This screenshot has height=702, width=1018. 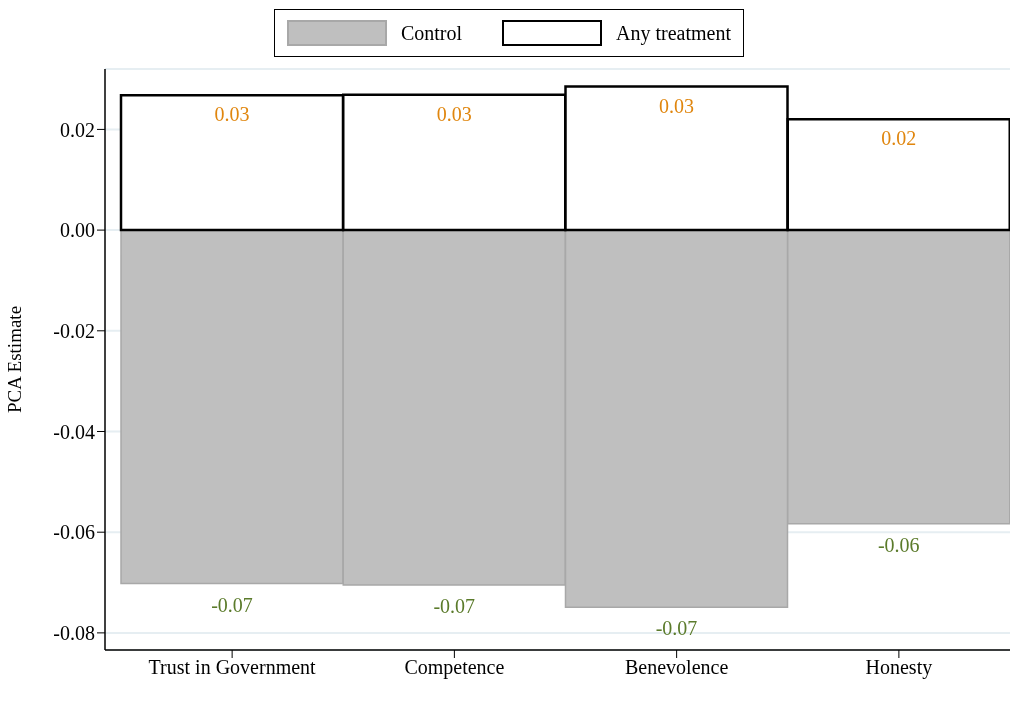 I want to click on y-tick-label: 0.00, so click(x=77, y=230).